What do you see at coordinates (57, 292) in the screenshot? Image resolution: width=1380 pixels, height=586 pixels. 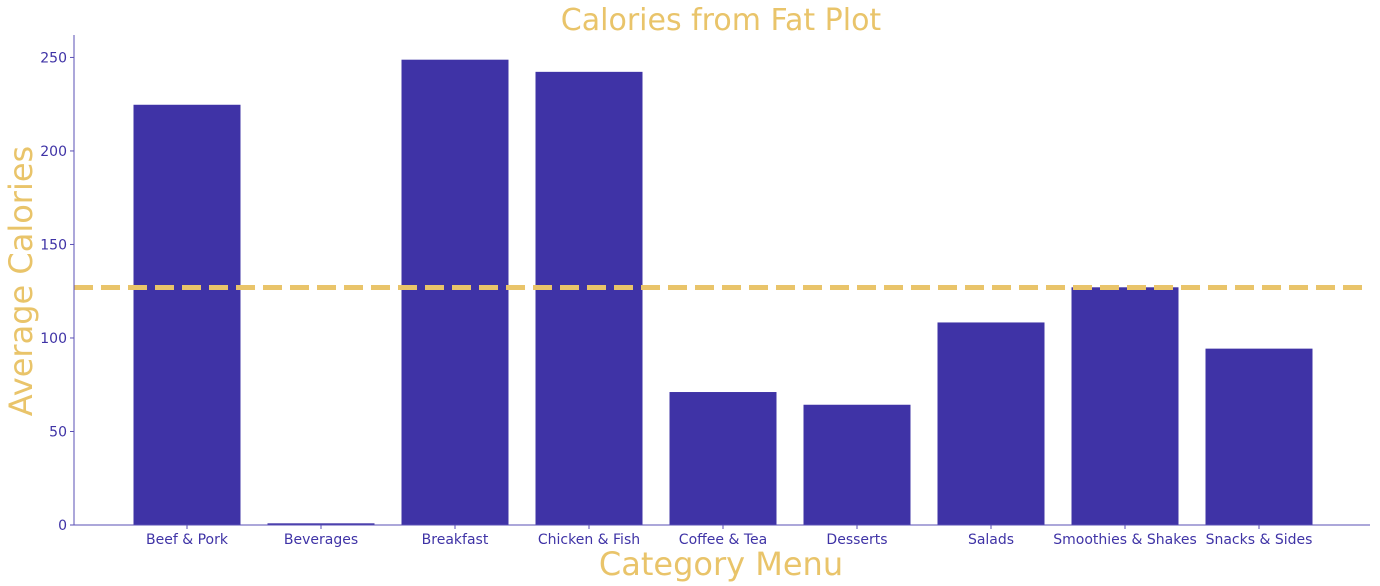 I see `y-ticks-layer: 0 50 100 150 200 250` at bounding box center [57, 292].